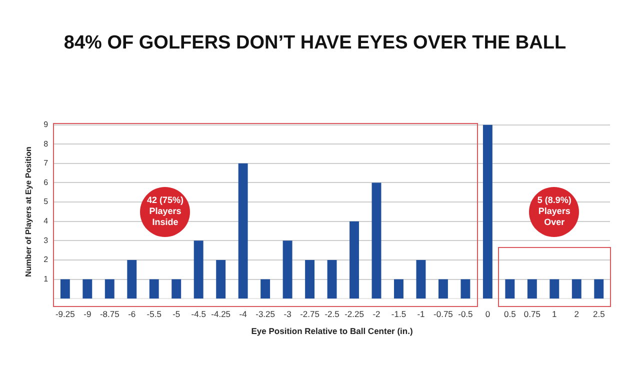 This screenshot has height=386, width=640. Describe the element at coordinates (46, 201) in the screenshot. I see `y-tick-label: 5` at that location.